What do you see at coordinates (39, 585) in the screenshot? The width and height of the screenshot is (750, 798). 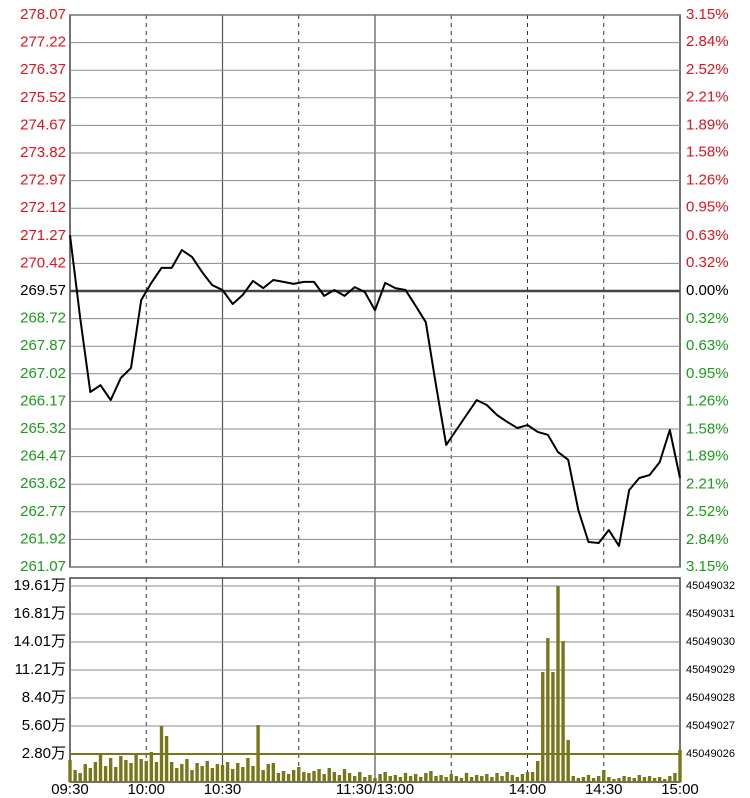 I see `y-tick-label: 19.61万` at bounding box center [39, 585].